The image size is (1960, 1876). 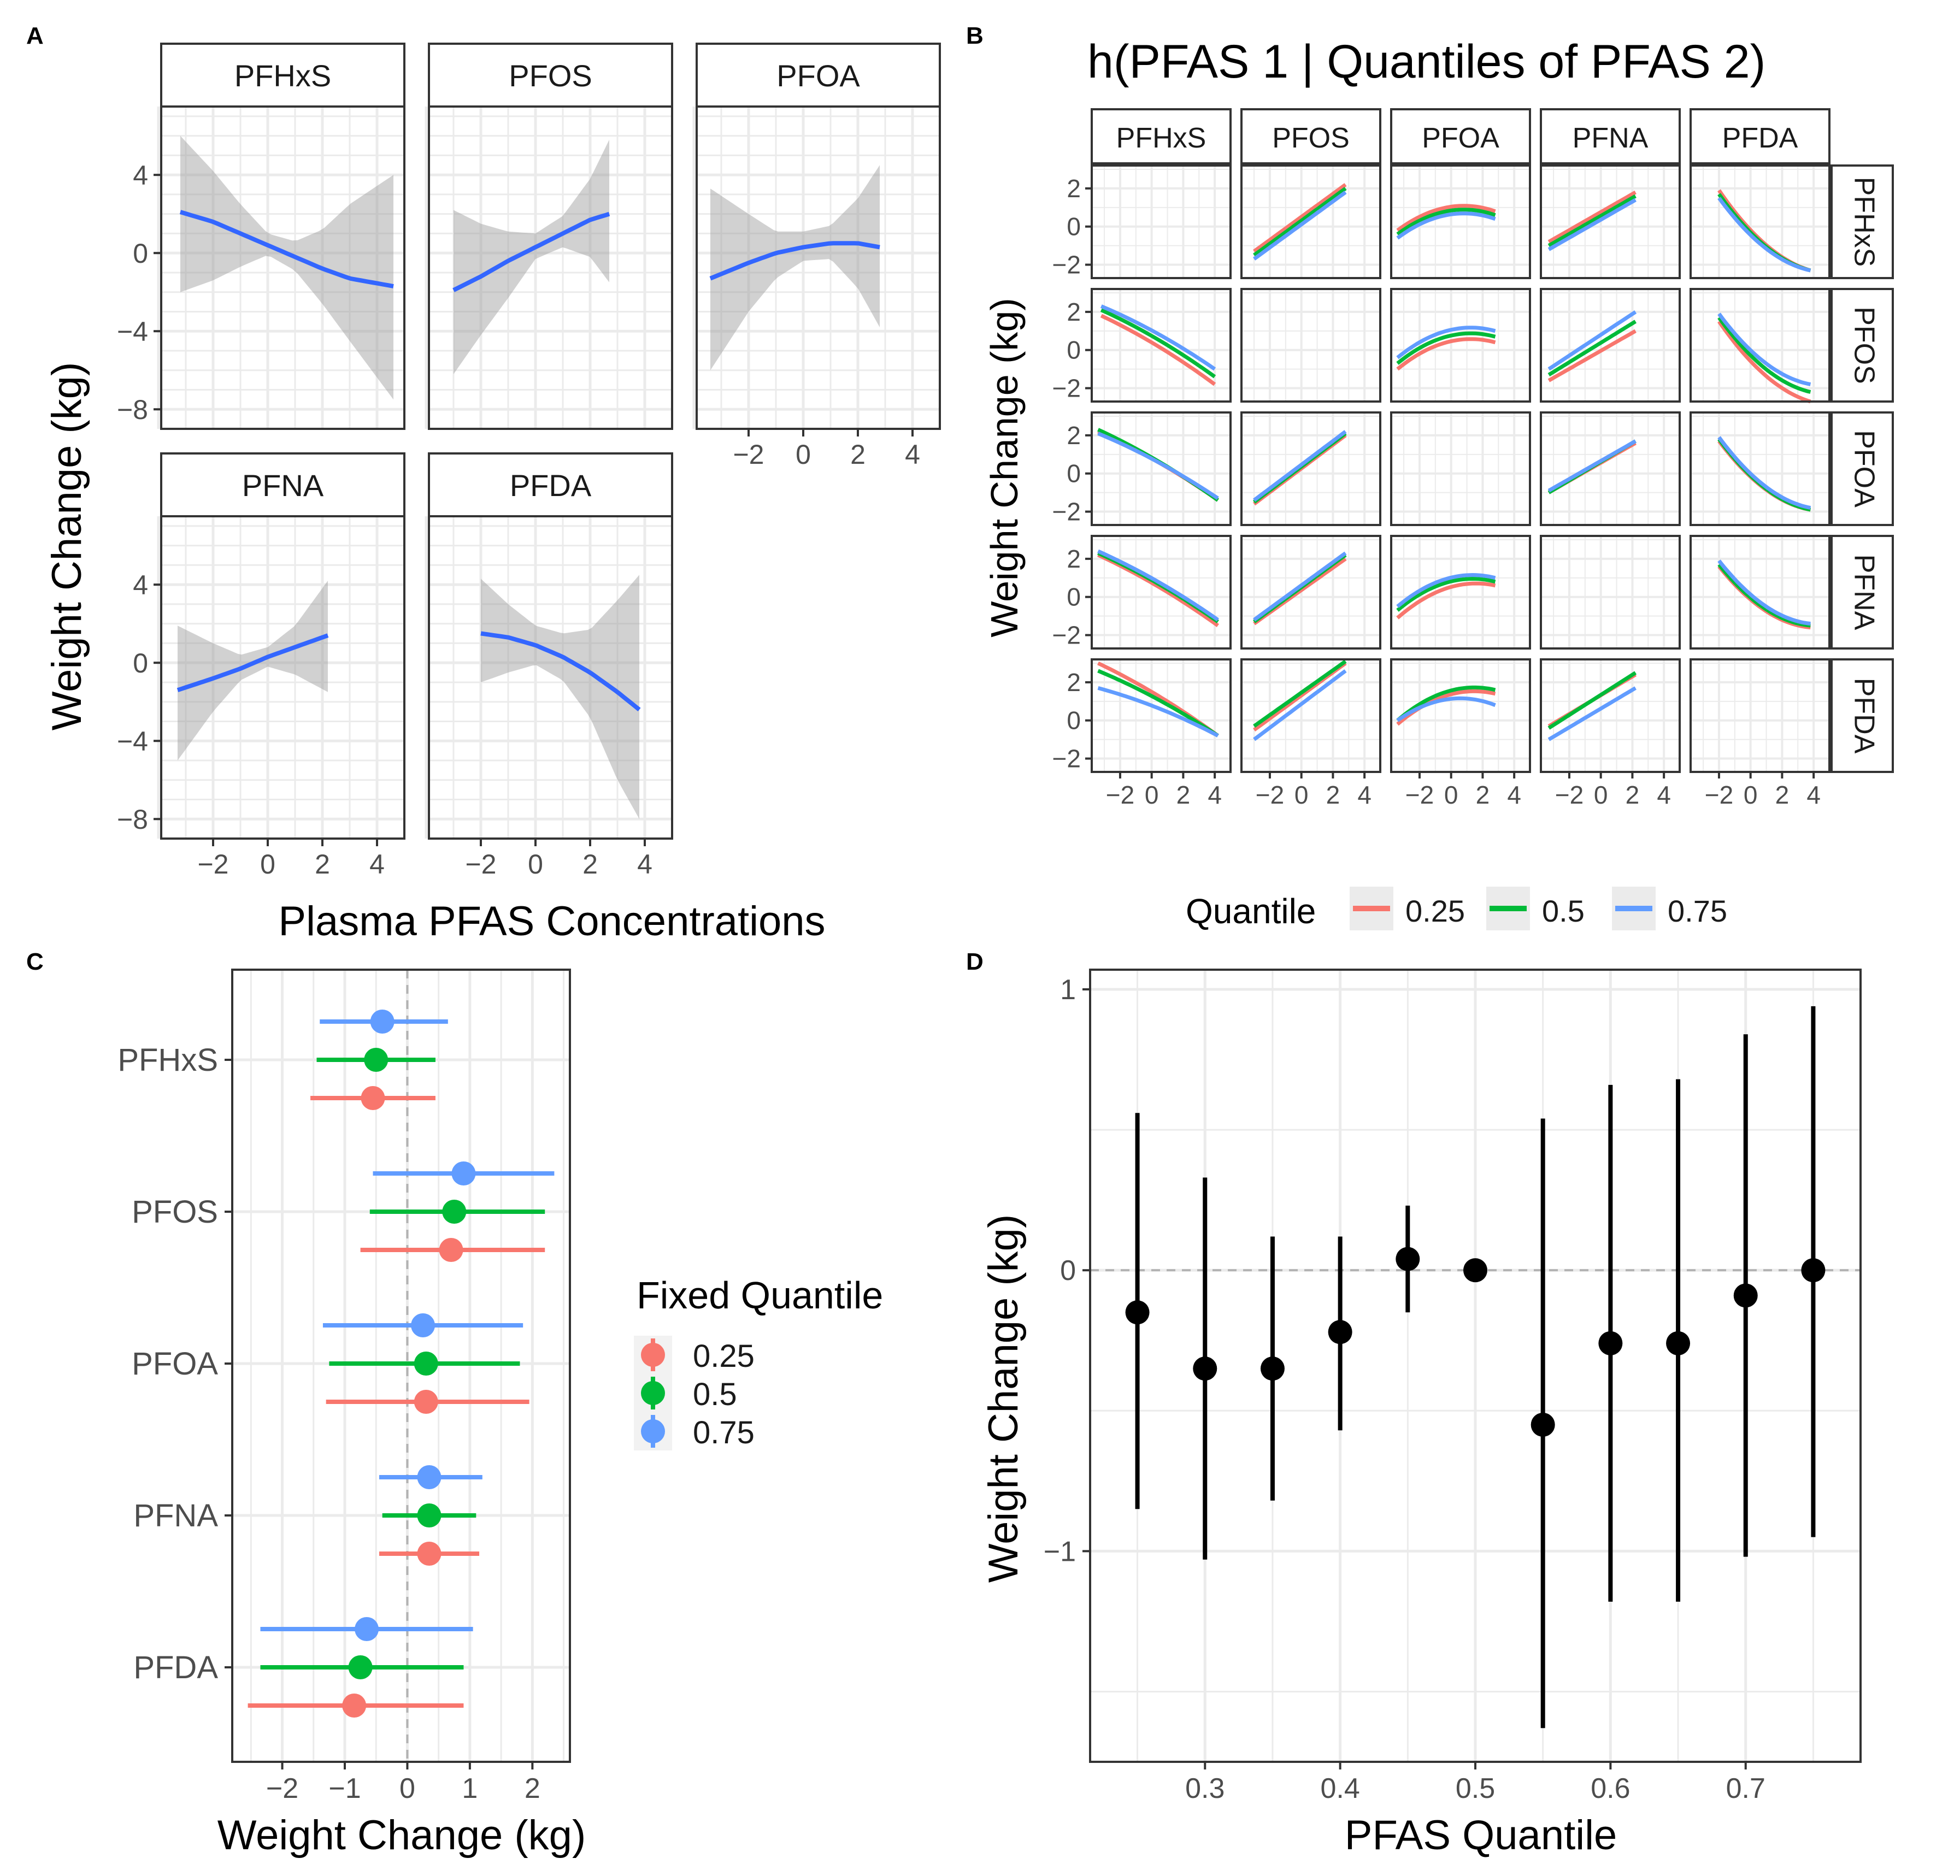 I want to click on panel-a-pfna-frame, so click(x=282, y=678).